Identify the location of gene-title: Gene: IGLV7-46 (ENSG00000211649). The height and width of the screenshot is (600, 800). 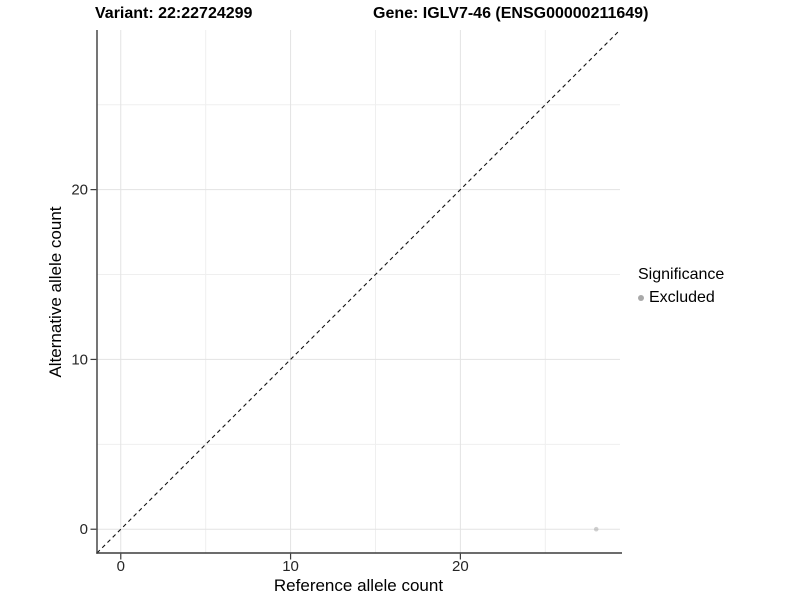
(511, 13).